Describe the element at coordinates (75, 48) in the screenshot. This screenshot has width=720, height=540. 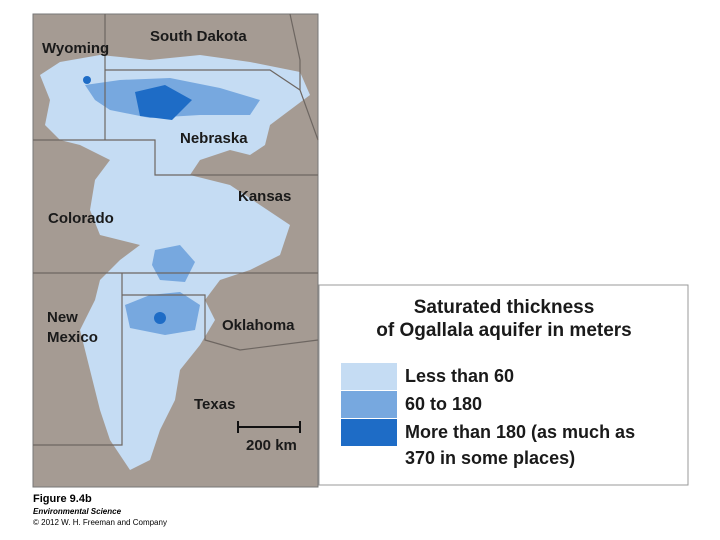
I see `state-label: Wyoming` at that location.